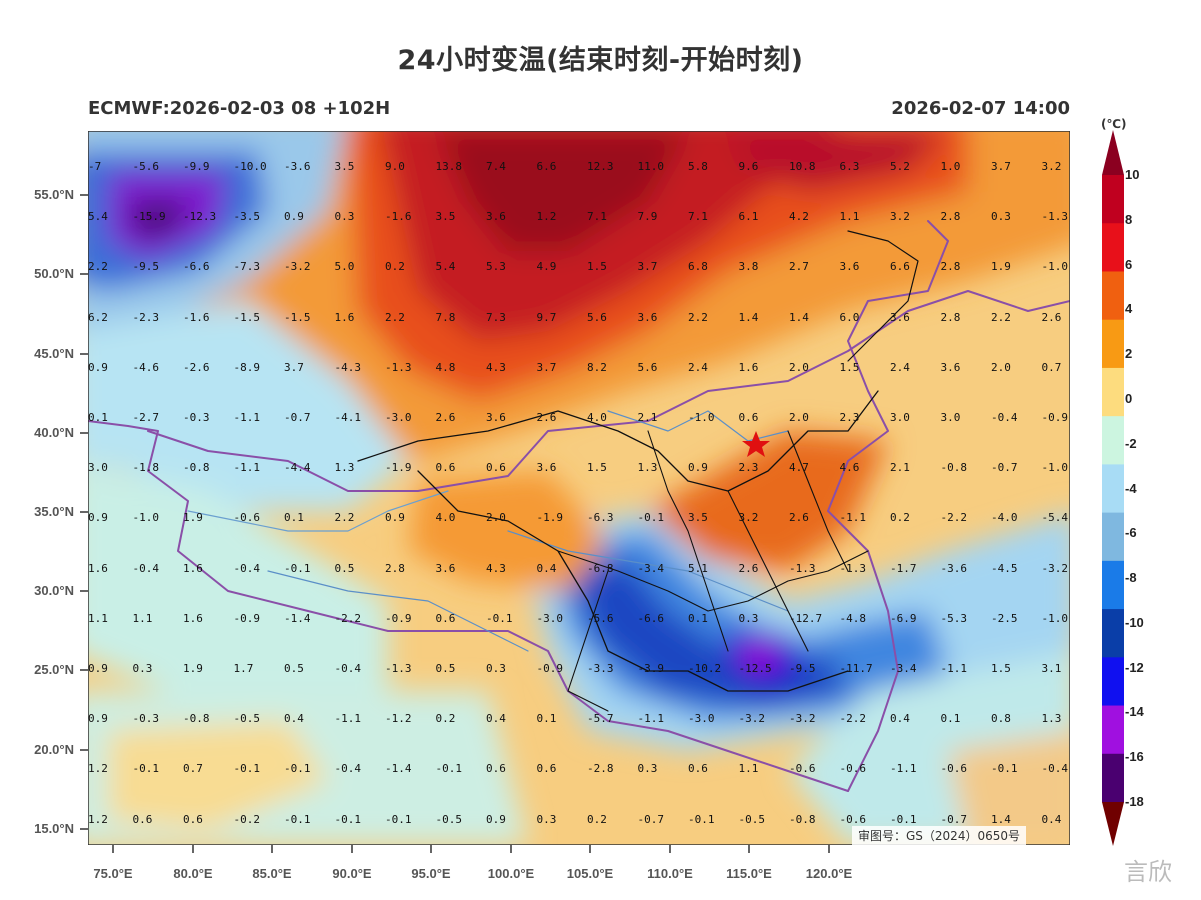  What do you see at coordinates (1051, 719) in the screenshot?
I see `grid-value: 1.3` at bounding box center [1051, 719].